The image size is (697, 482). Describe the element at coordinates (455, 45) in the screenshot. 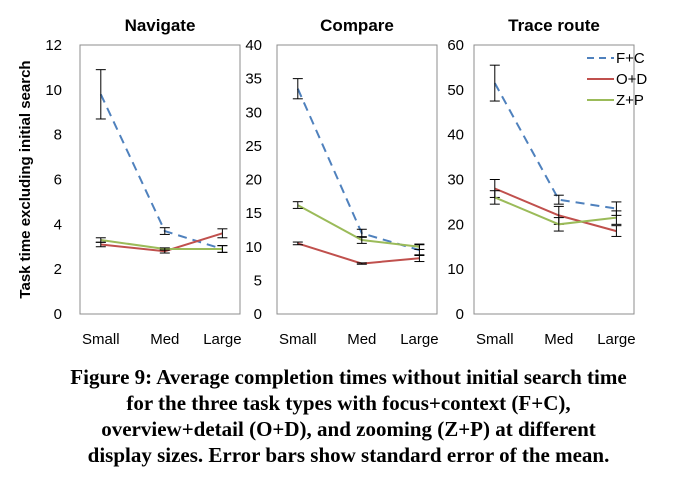

I see `y-tick-label: 60` at that location.